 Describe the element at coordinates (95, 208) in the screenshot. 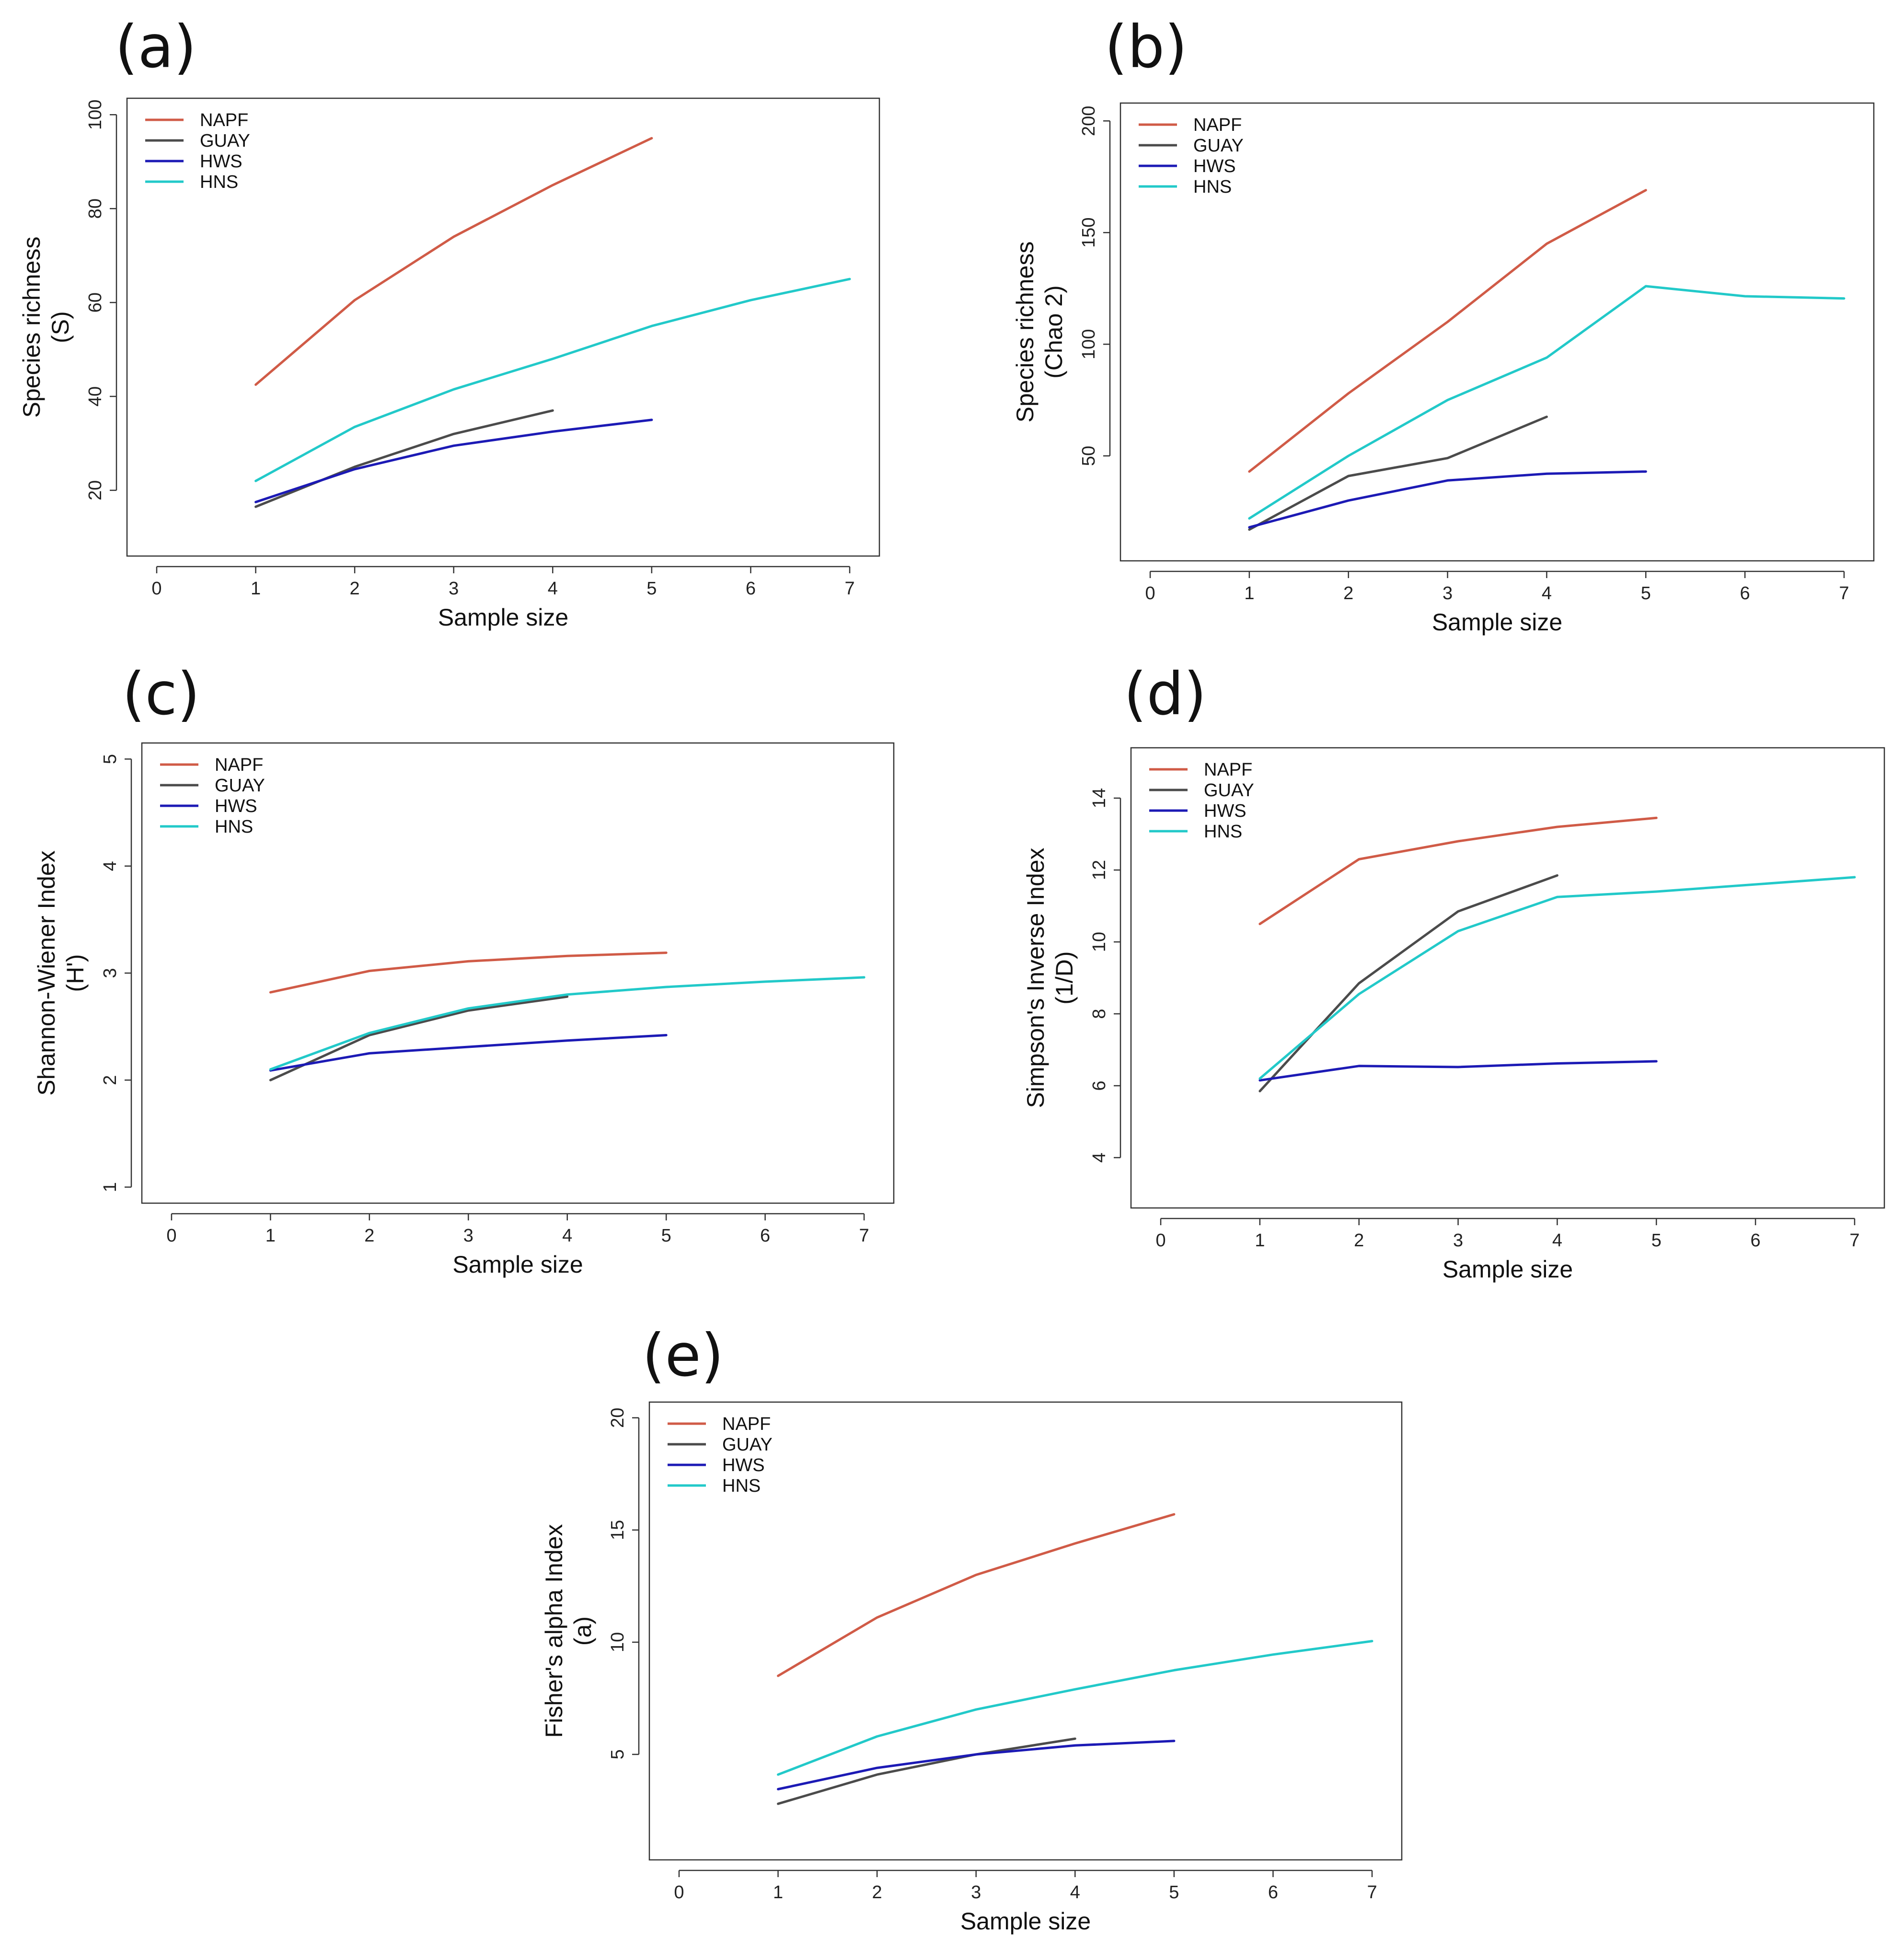

I see `y-tick-label: 80` at that location.